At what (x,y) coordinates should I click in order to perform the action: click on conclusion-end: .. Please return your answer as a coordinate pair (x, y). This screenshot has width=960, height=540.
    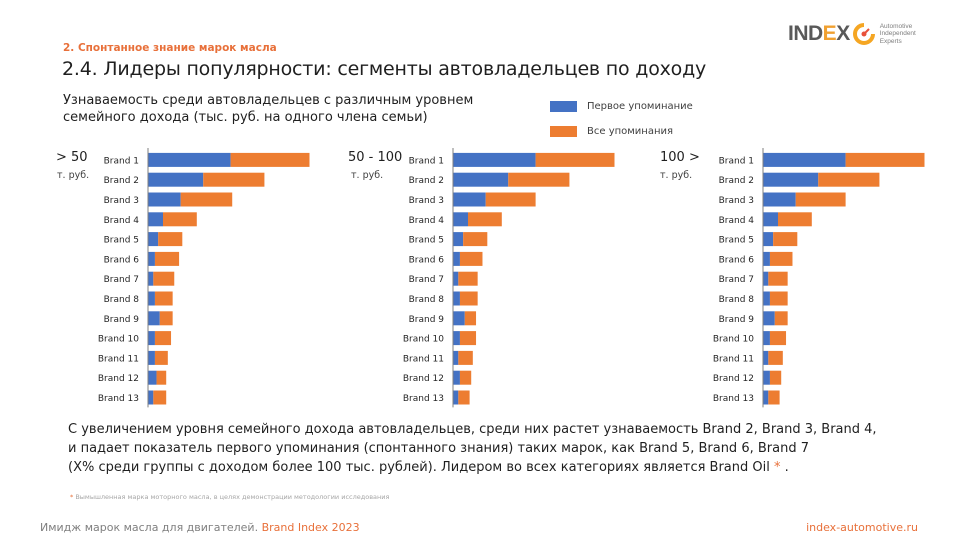
    Looking at the image, I should click on (786, 467).